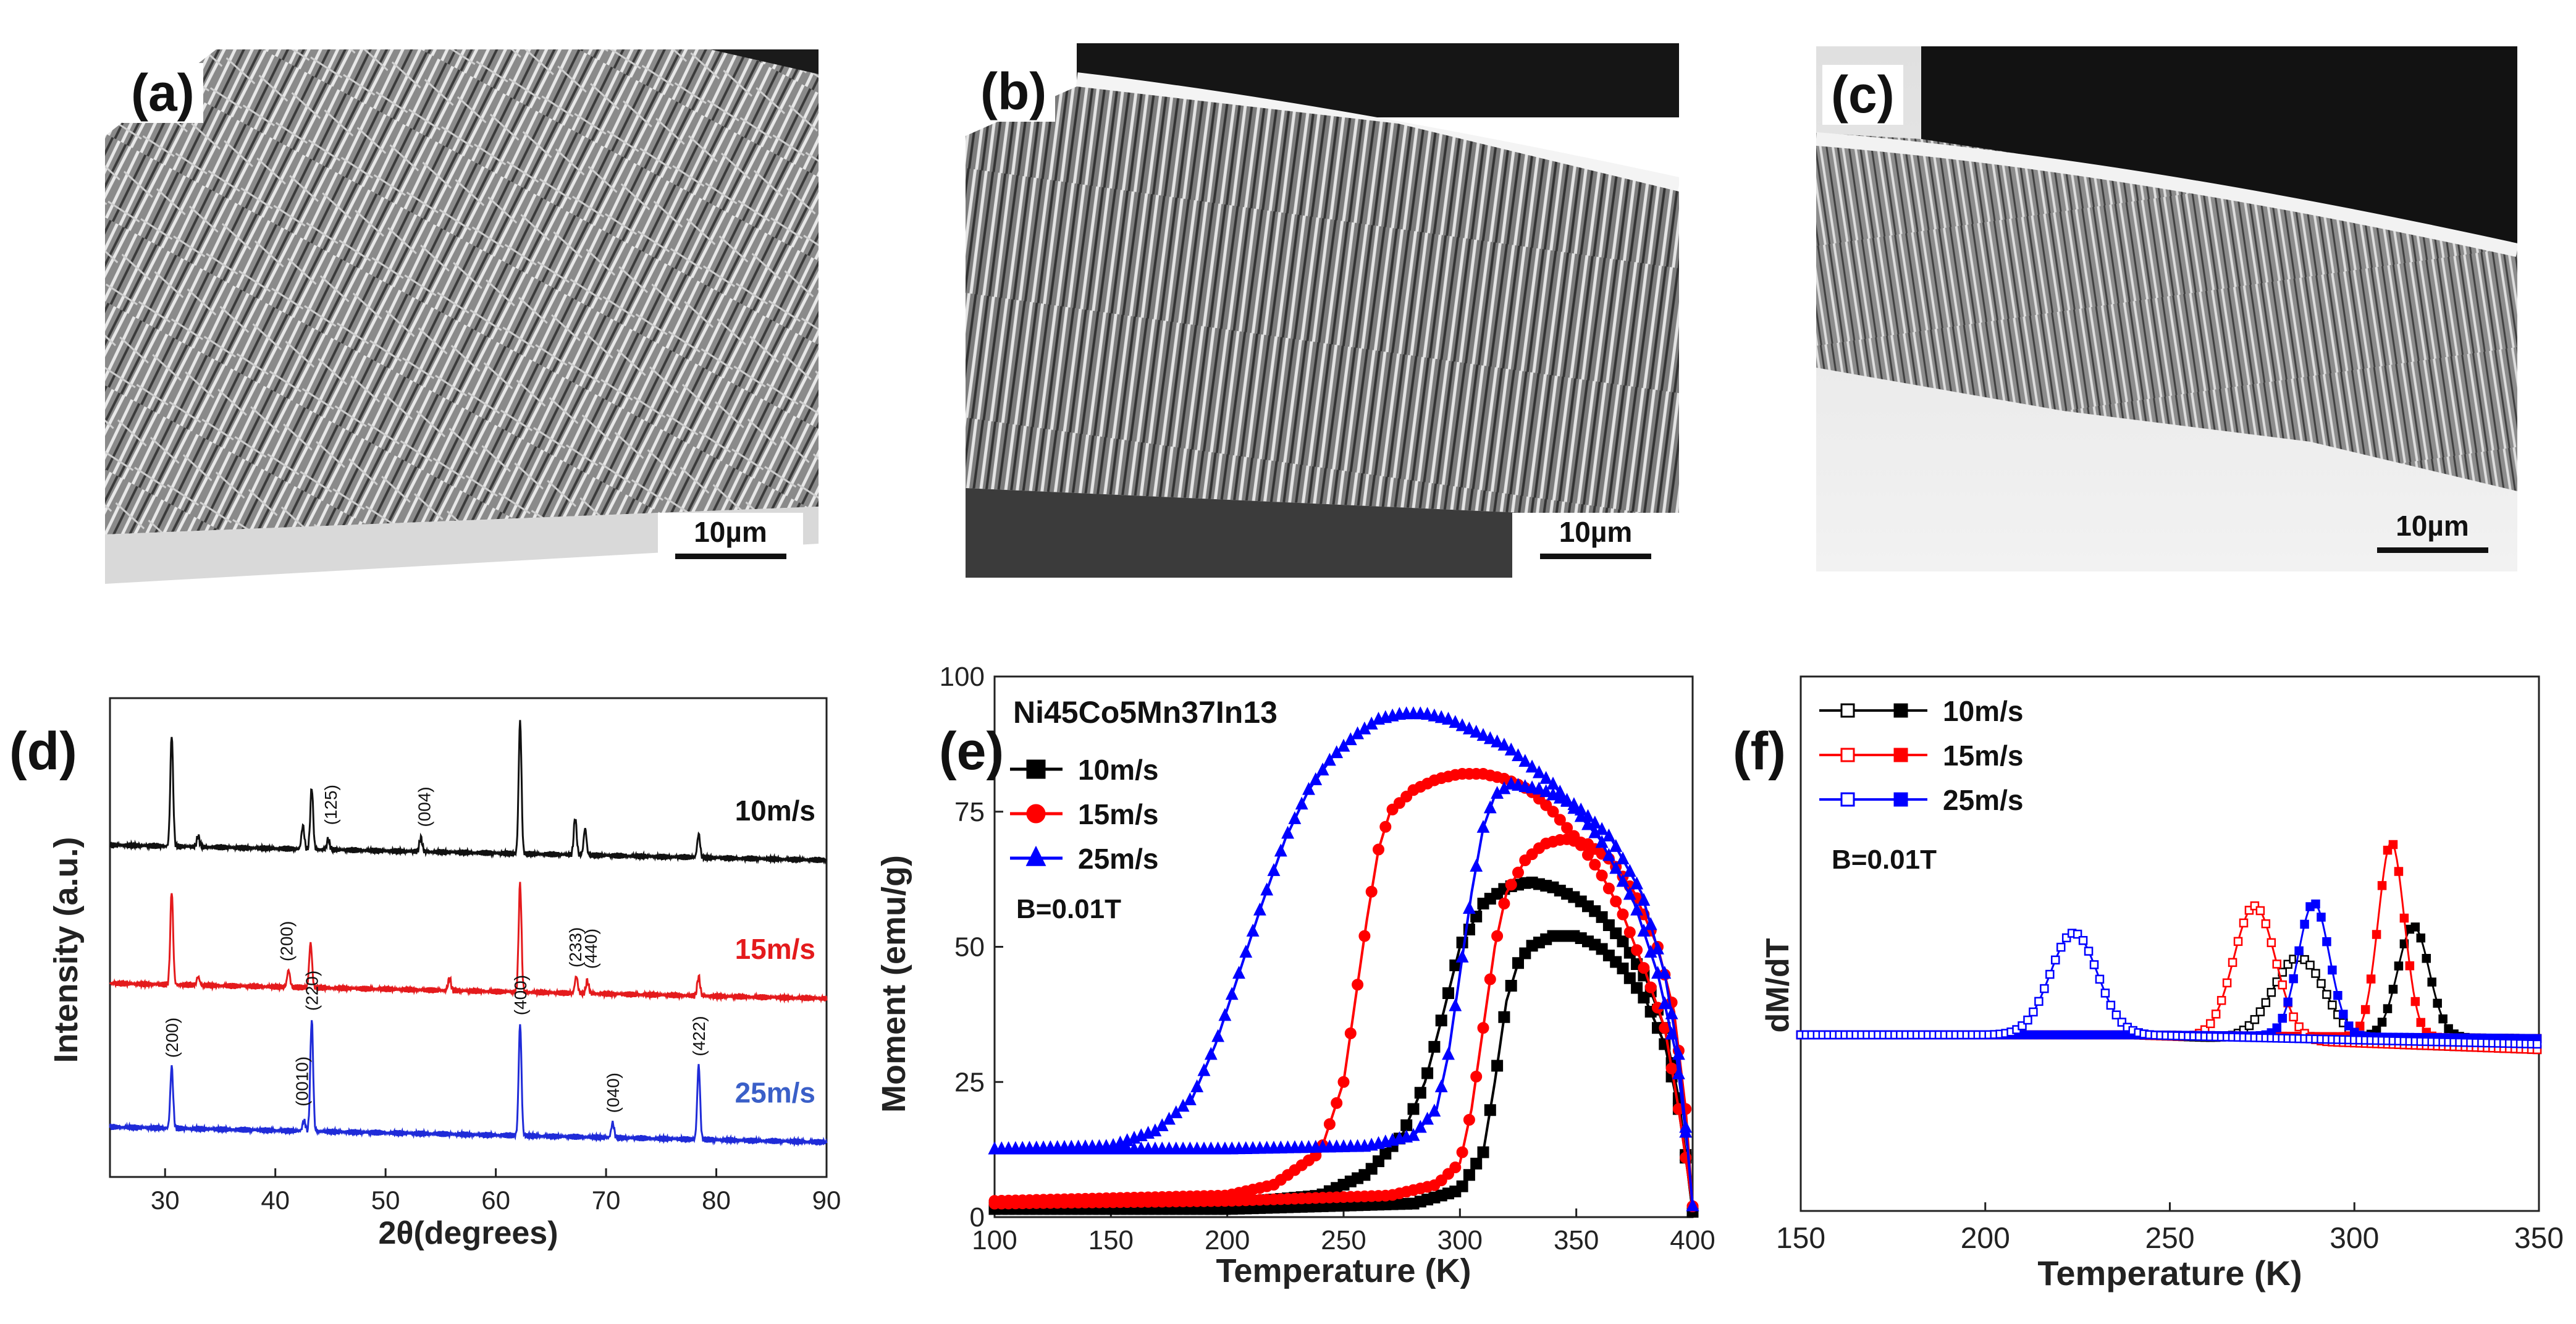 This screenshot has width=2576, height=1324. Describe the element at coordinates (462, 316) in the screenshot. I see `sem-panel-a: (a) 10µm` at that location.